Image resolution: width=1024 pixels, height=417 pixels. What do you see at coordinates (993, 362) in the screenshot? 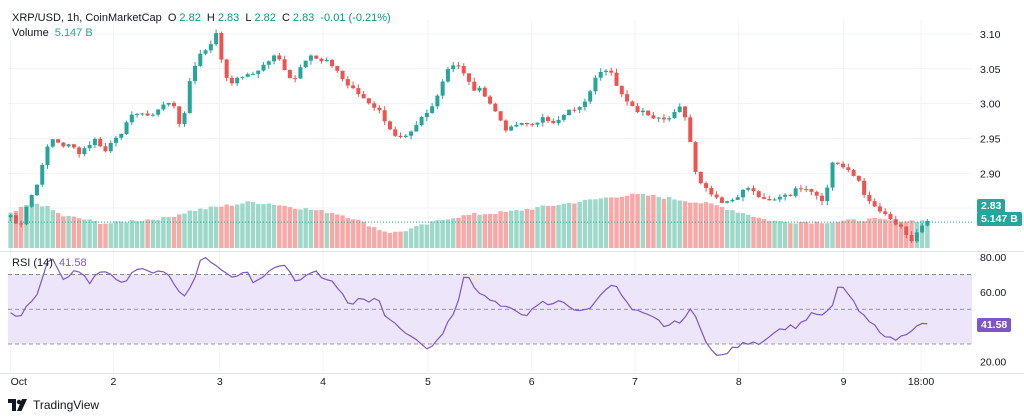
I see `rsi-tick-label: 20.00` at bounding box center [993, 362].